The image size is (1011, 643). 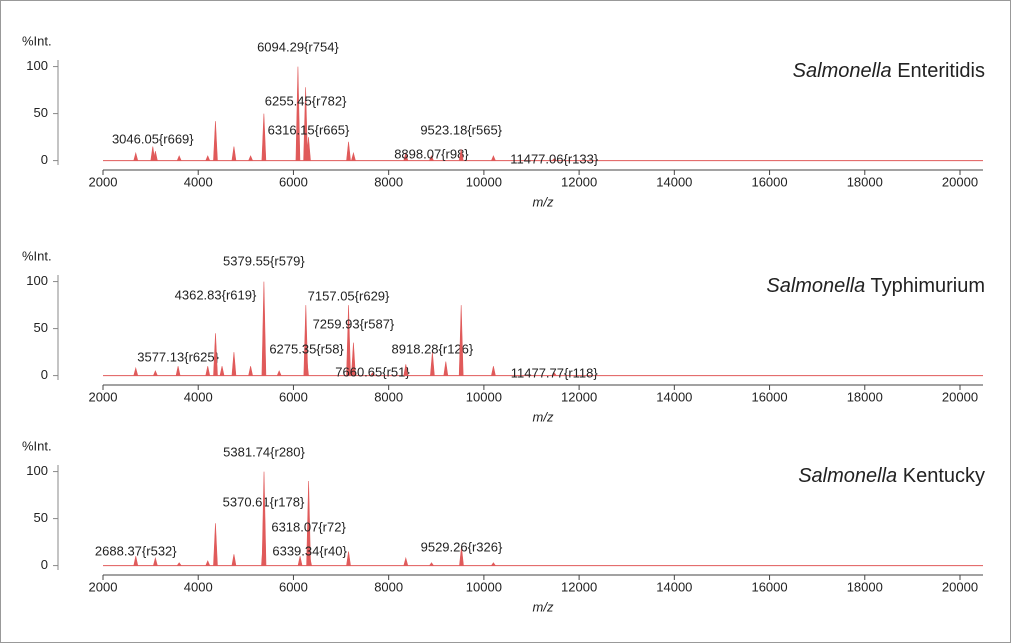 What do you see at coordinates (308, 526) in the screenshot?
I see `peak-label: 6318.07{r72}` at bounding box center [308, 526].